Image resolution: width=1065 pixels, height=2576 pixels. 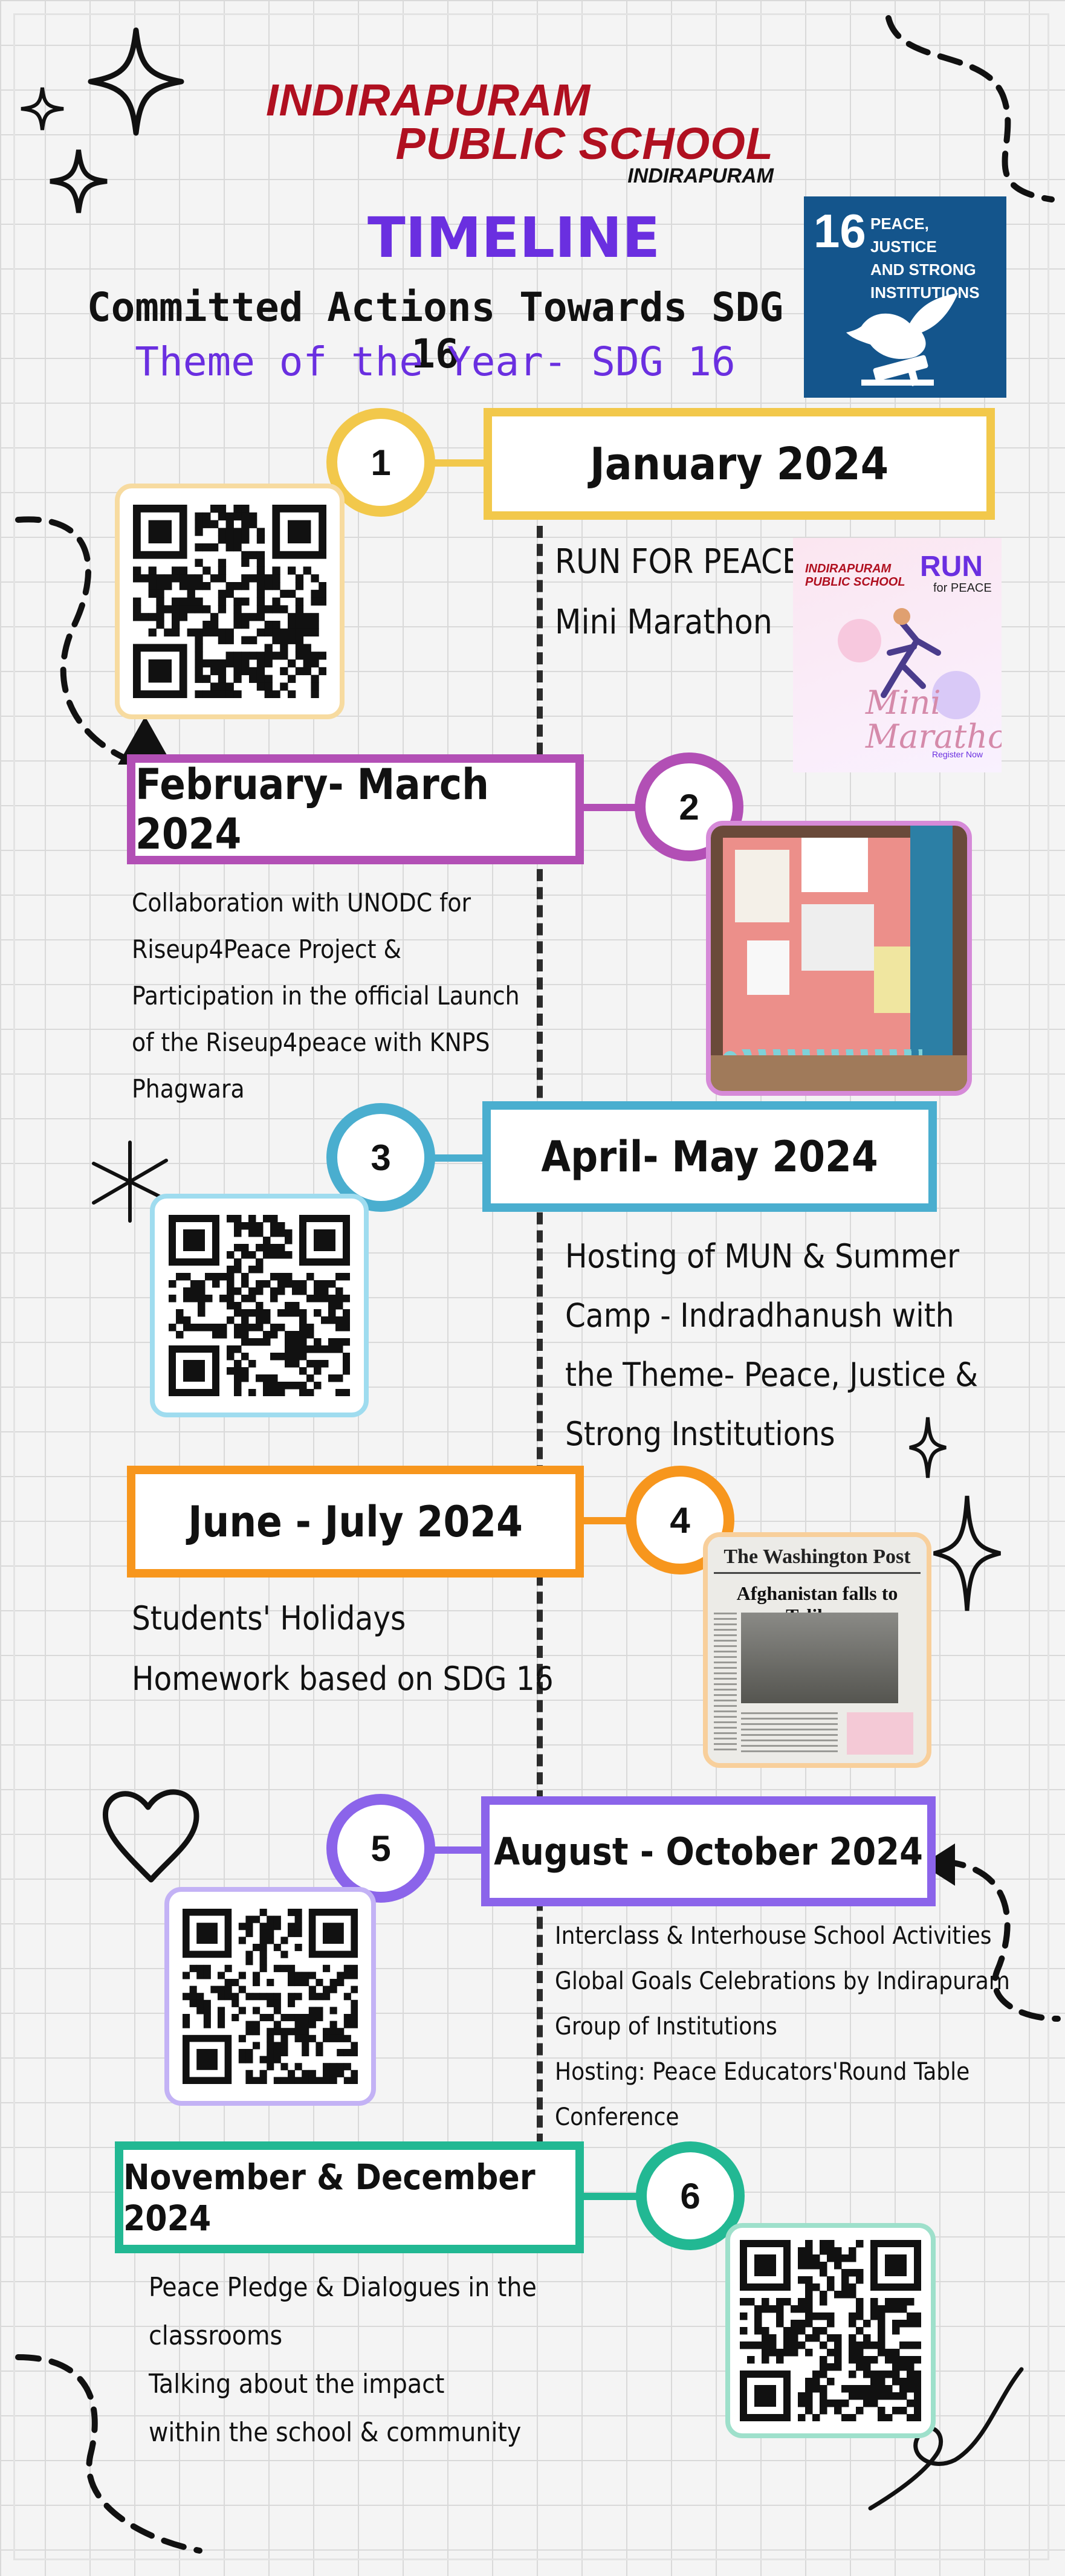 I want to click on period-august-october-2024: August - October 2024, so click(x=708, y=1851).